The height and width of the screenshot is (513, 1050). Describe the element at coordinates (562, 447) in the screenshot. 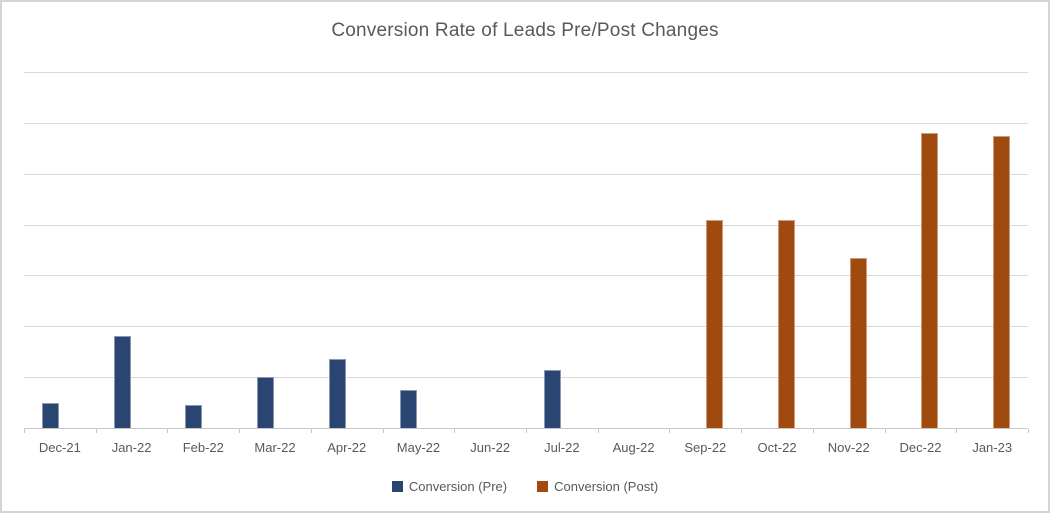

I see `x-axis-label: Jul-22` at that location.